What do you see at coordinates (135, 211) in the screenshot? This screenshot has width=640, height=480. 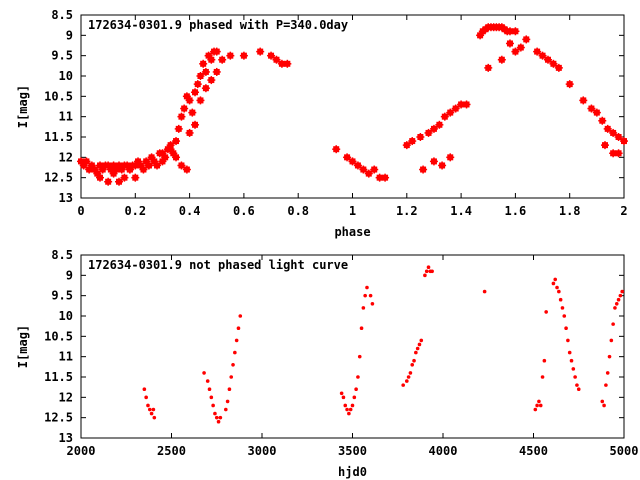 I see `x-tick-label: 0.2` at bounding box center [135, 211].